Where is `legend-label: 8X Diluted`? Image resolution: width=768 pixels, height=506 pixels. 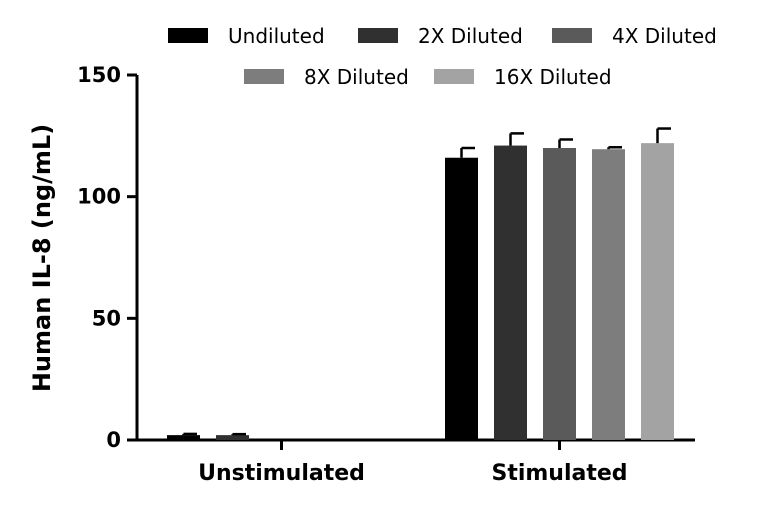 legend-label: 8X Diluted is located at coordinates (356, 77).